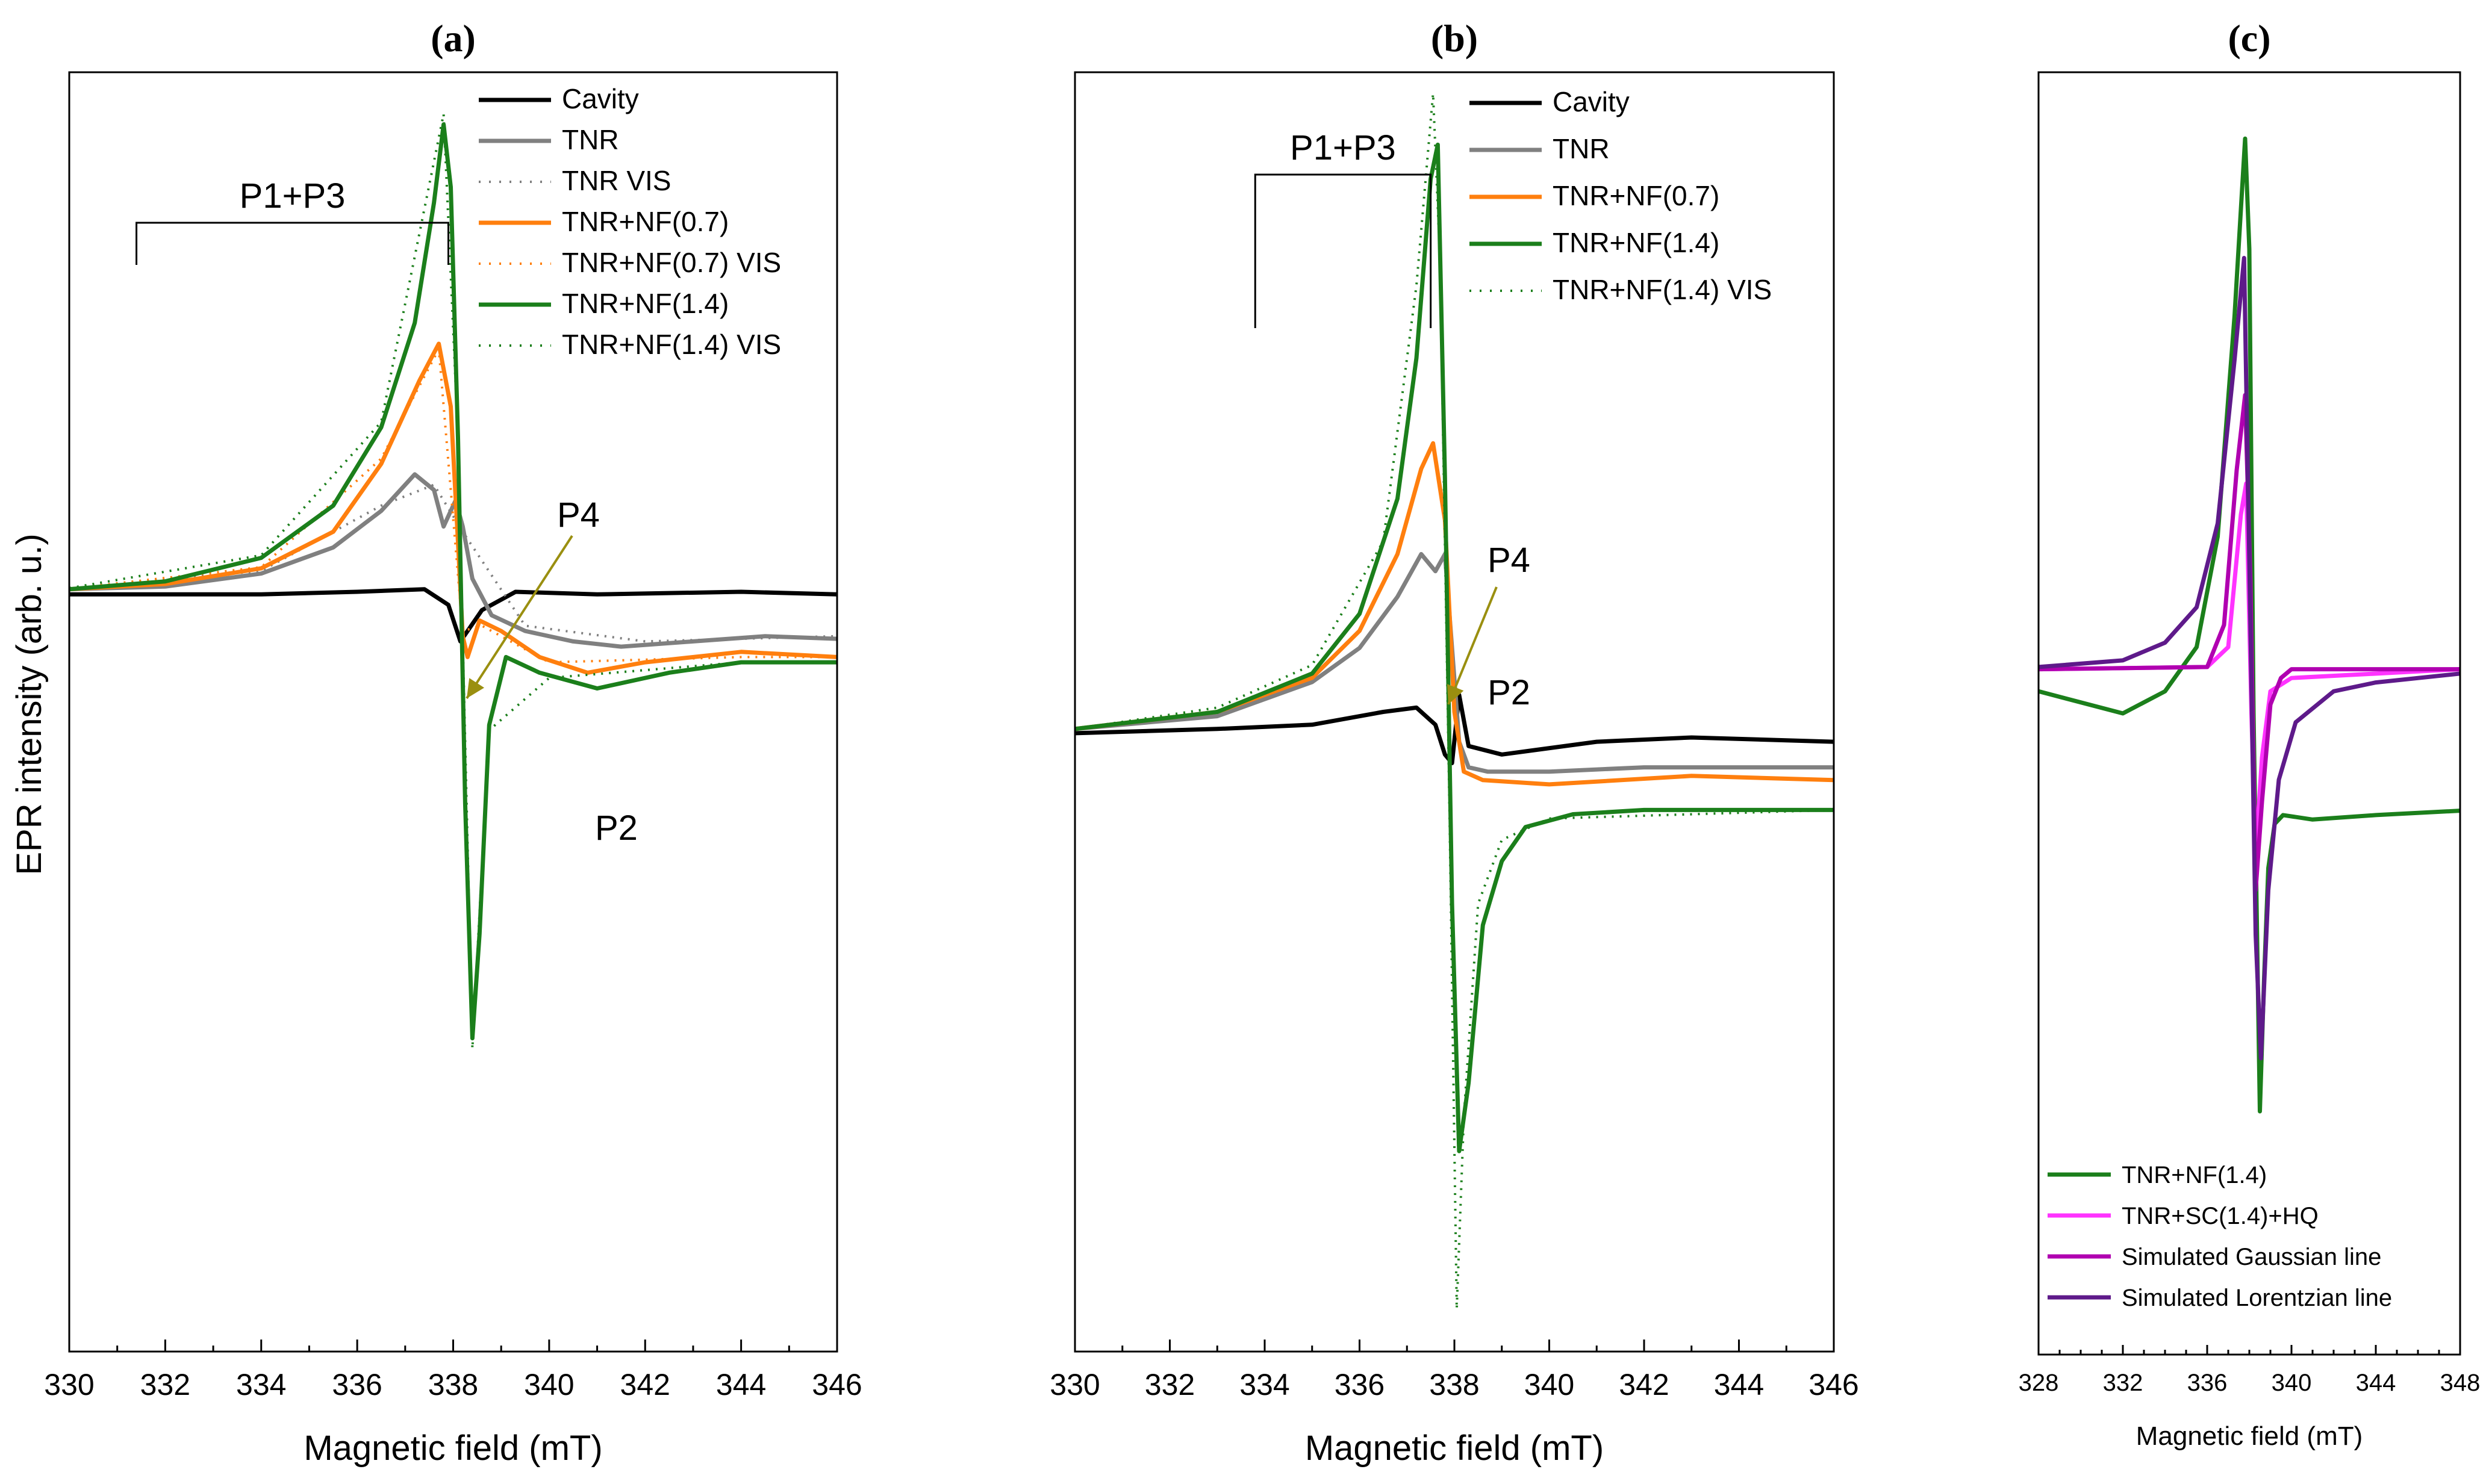  Describe the element at coordinates (2249, 38) in the screenshot. I see `panel-label: (c)` at that location.